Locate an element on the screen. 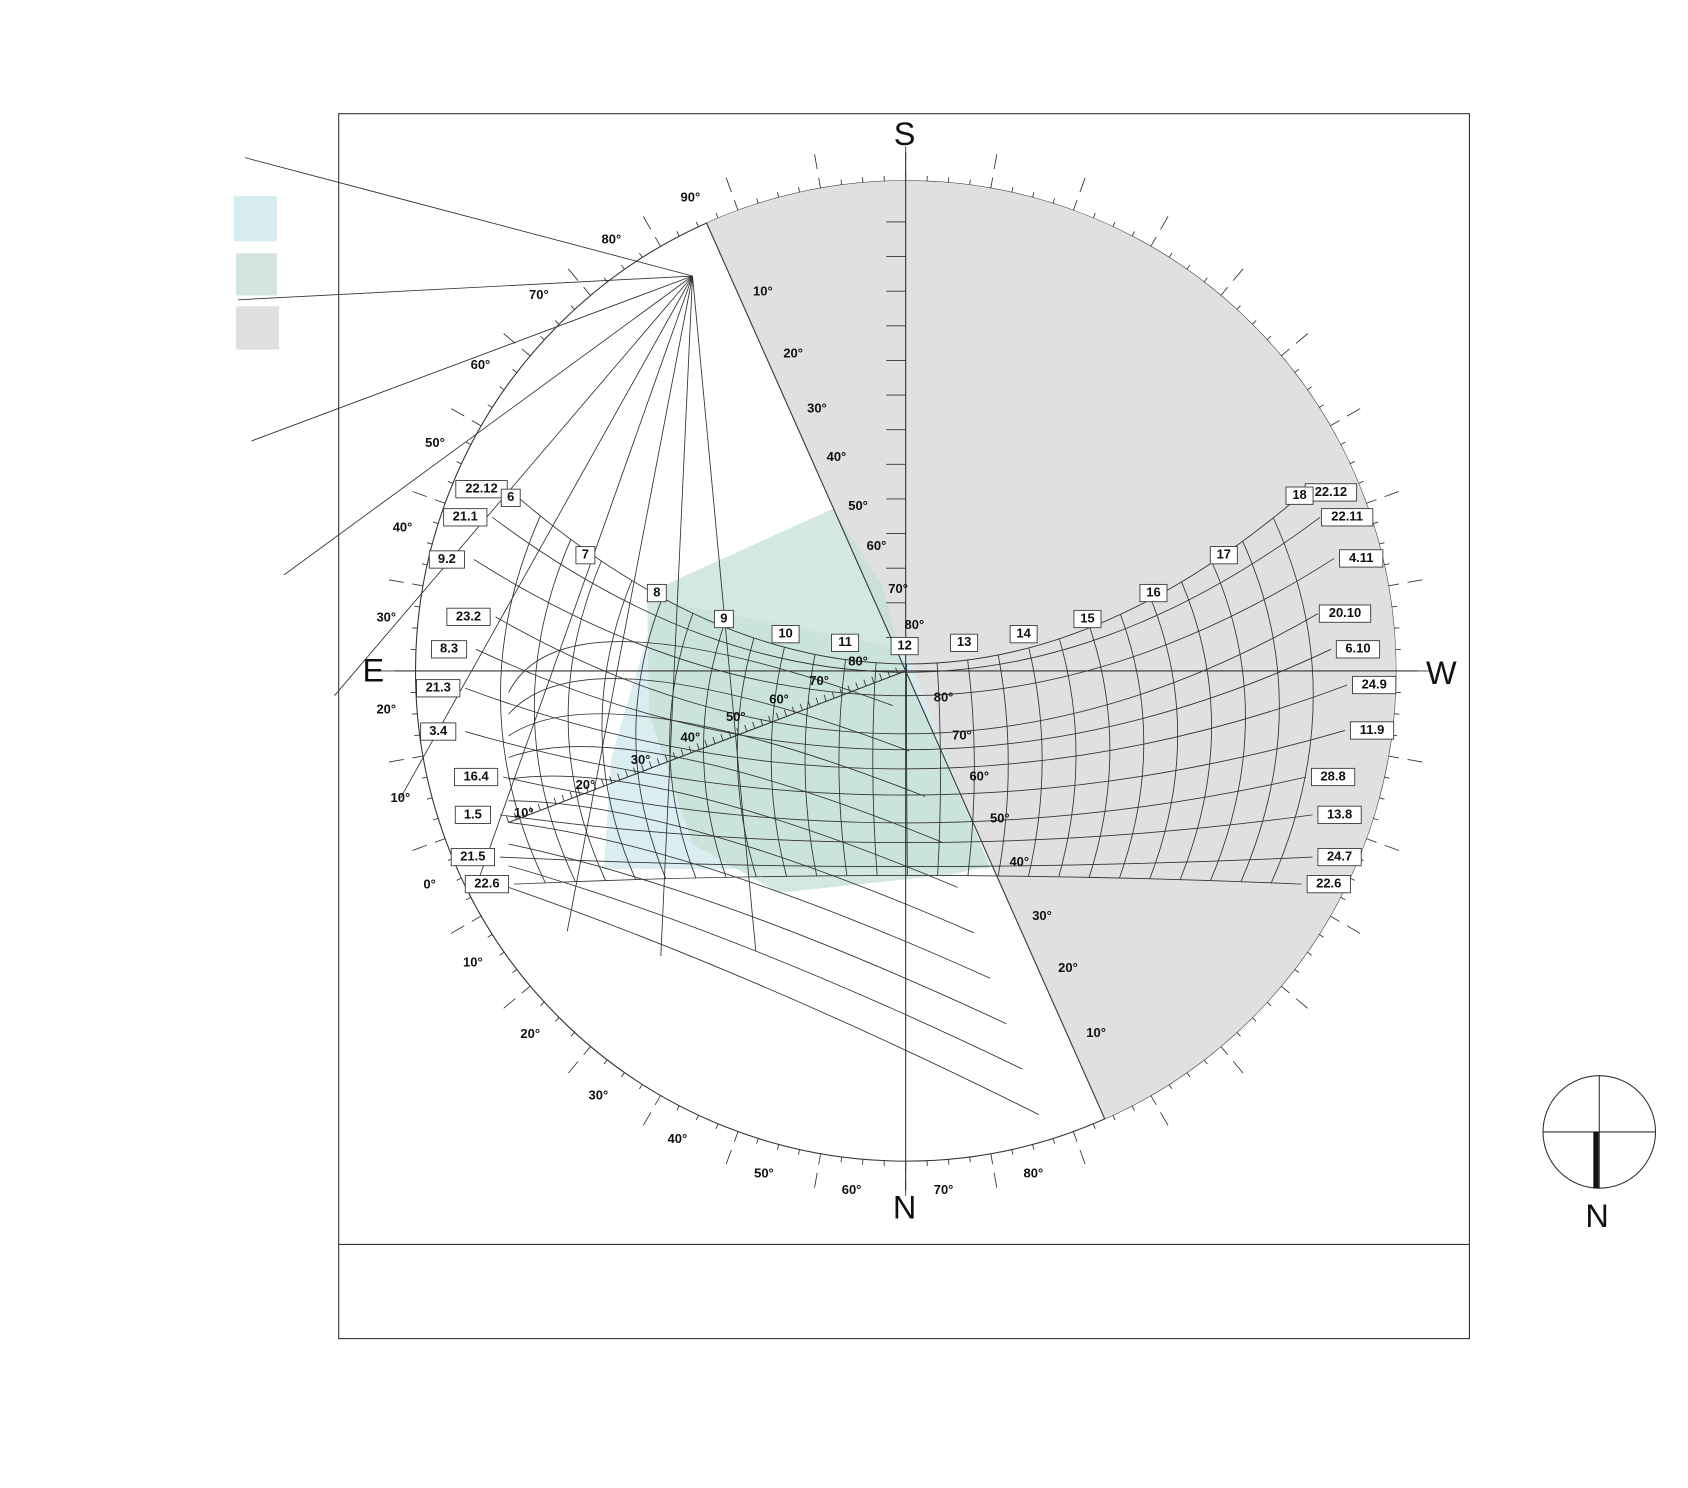 The width and height of the screenshot is (1688, 1488). date-label-right: 6.10 is located at coordinates (1357, 648).